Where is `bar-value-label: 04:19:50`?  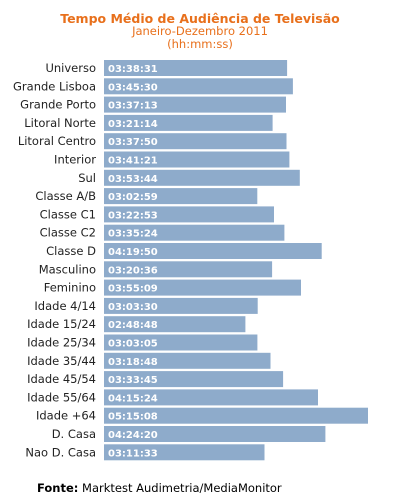 bar-value-label: 04:19:50 is located at coordinates (133, 252).